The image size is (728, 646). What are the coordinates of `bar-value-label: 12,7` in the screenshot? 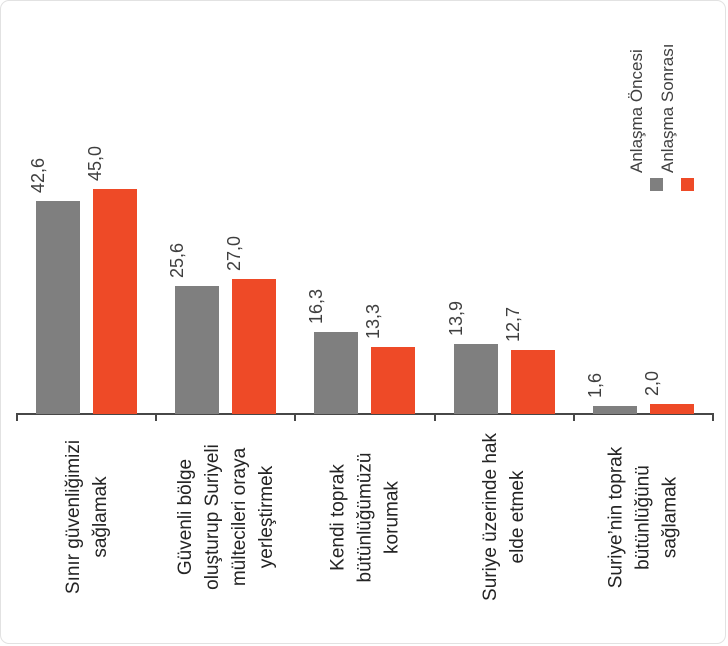 It's located at (512, 324).